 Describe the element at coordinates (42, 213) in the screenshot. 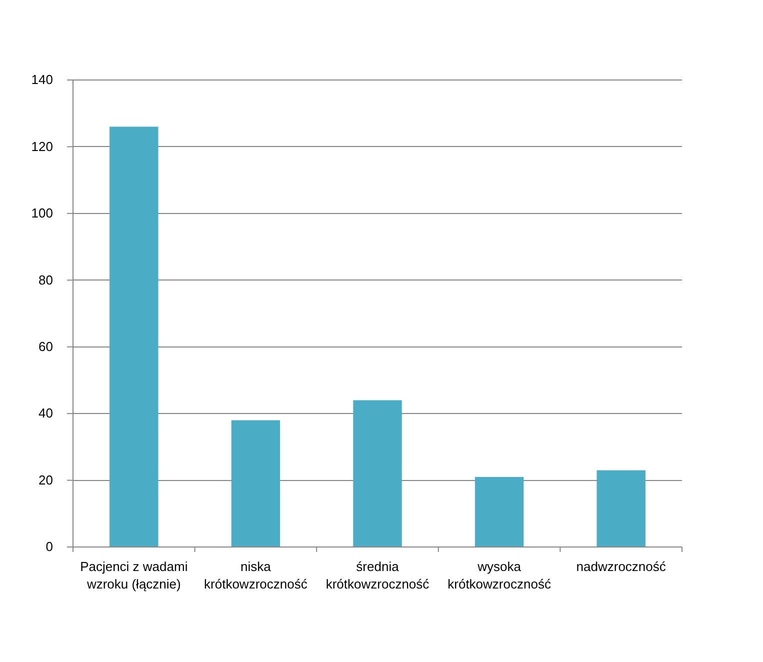

I see `y-tick-label: 100` at that location.